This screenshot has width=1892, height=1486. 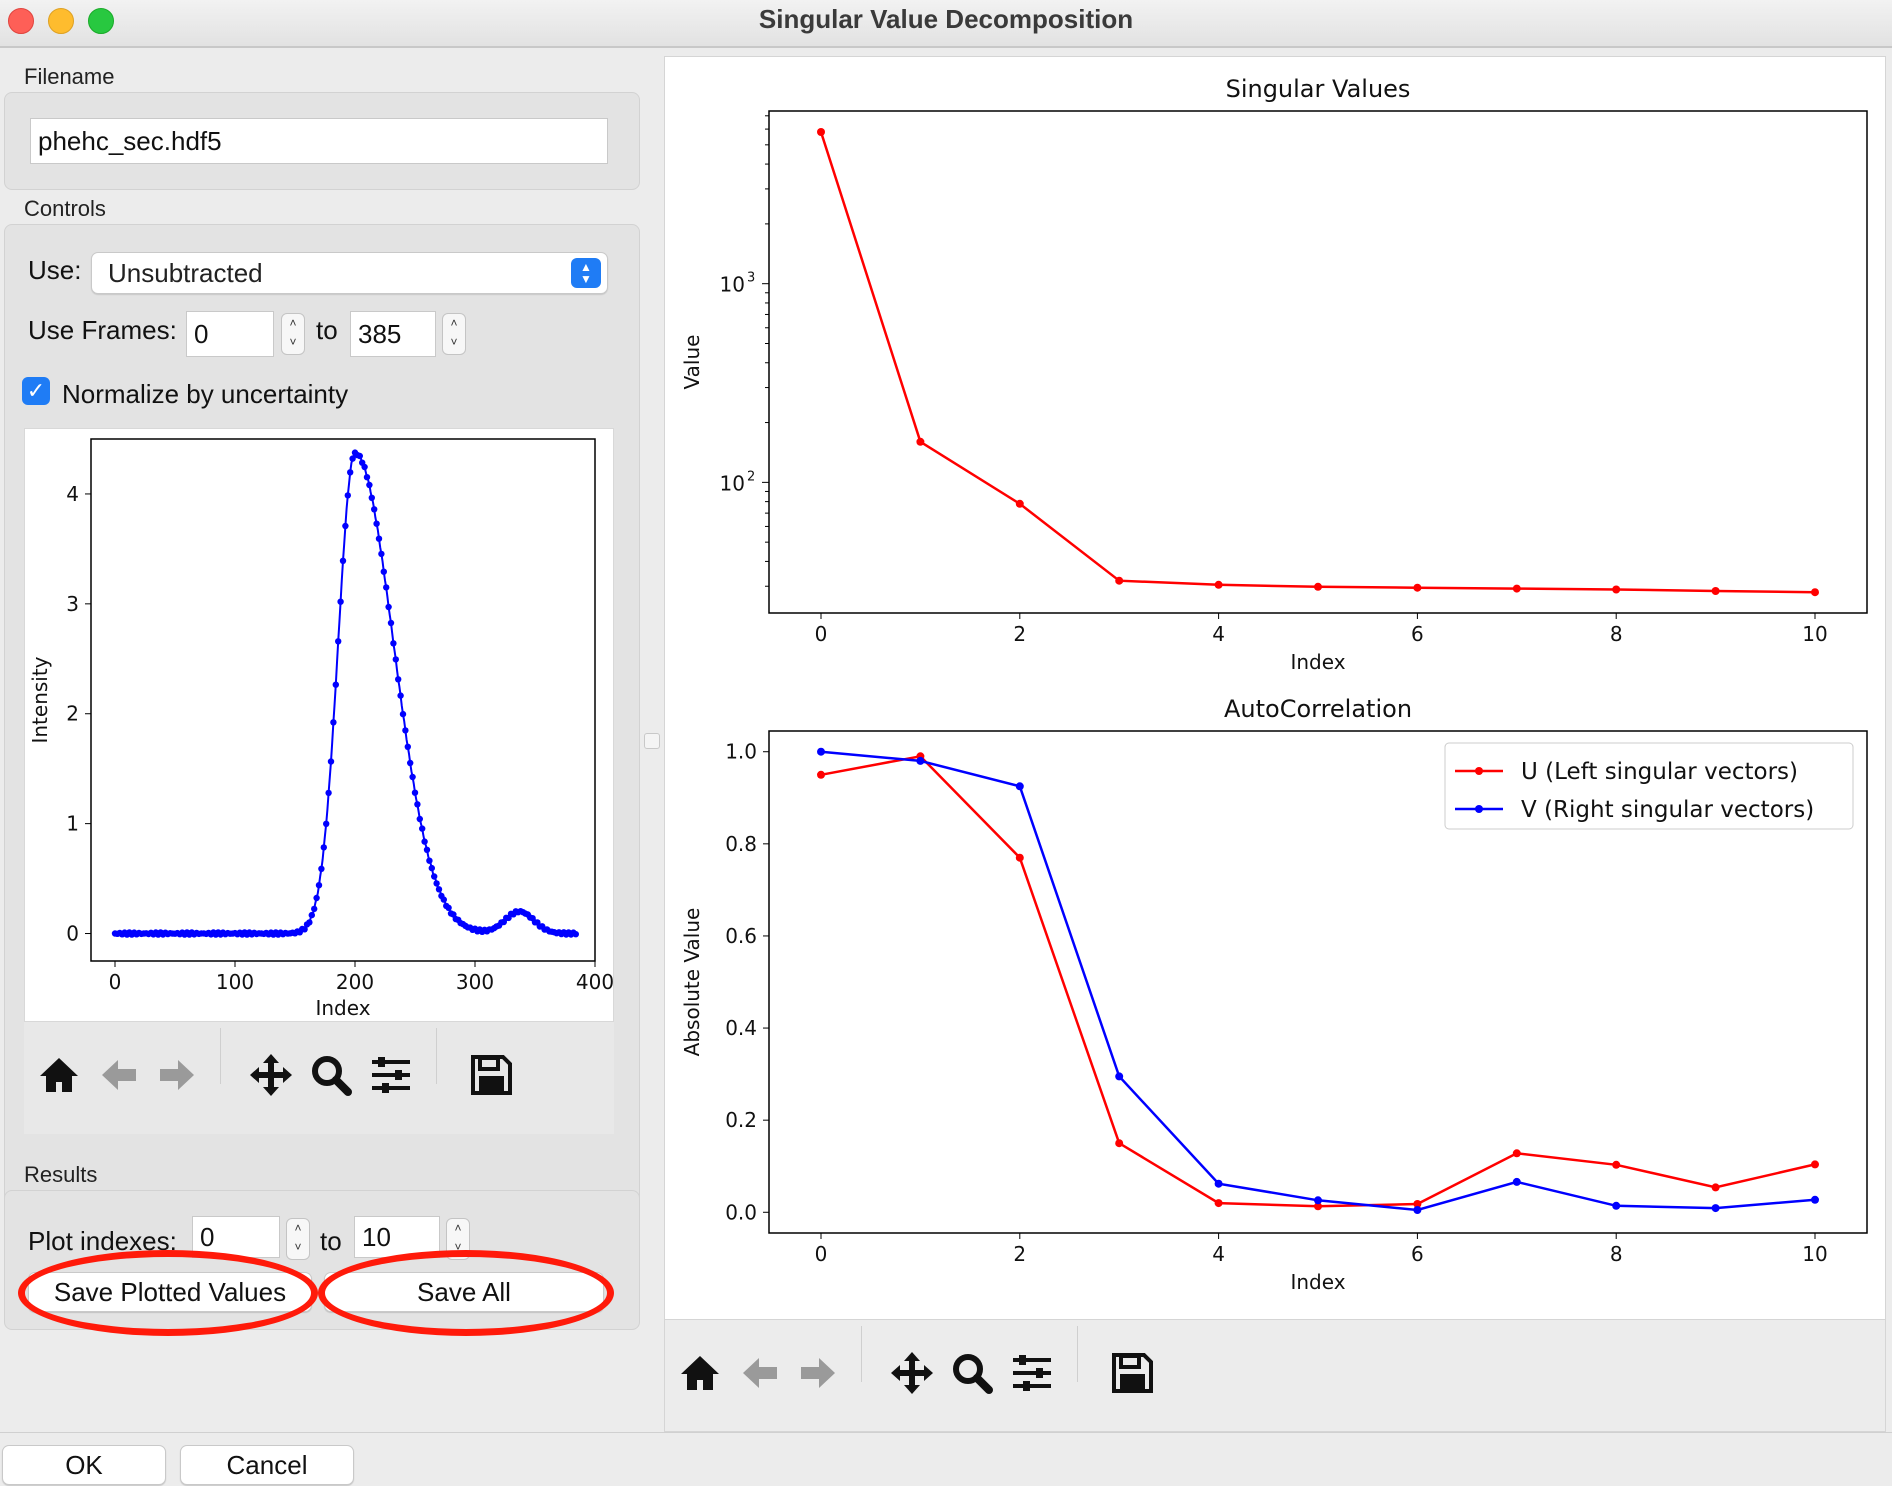 I want to click on normalize-checkbox: ✓, so click(x=36, y=391).